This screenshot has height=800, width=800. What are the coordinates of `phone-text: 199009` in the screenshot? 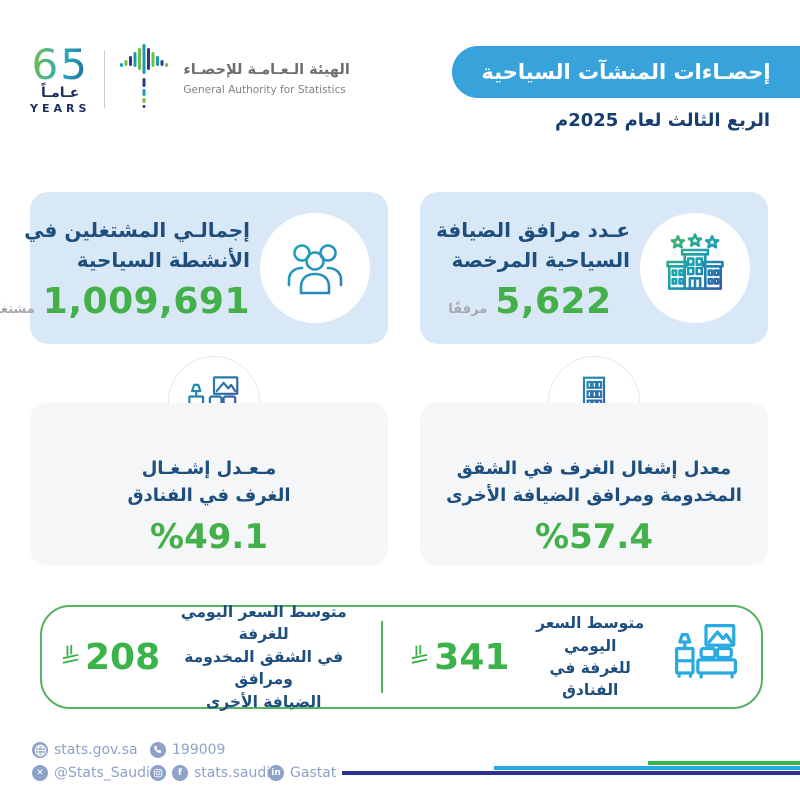 It's located at (199, 750).